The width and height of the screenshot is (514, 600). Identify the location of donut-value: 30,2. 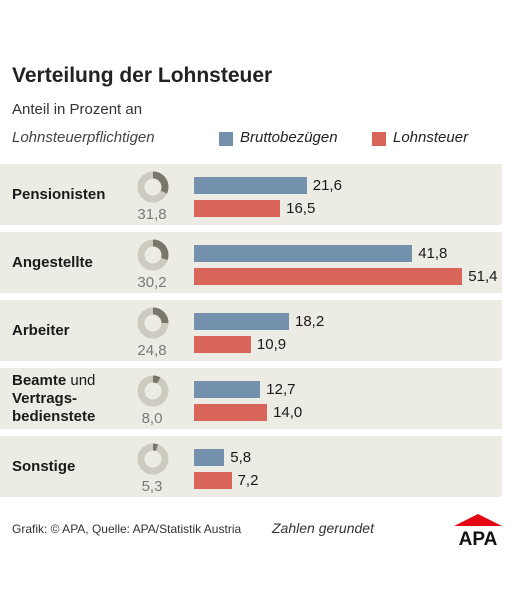
(152, 282).